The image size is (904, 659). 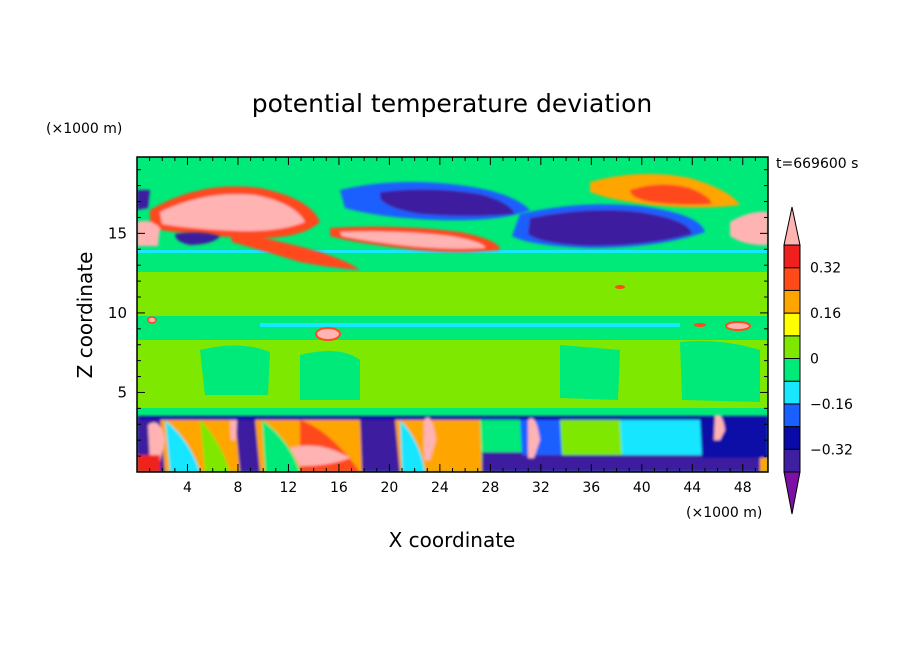 What do you see at coordinates (452, 443) in the screenshot?
I see `lower-turbulent-layer` at bounding box center [452, 443].